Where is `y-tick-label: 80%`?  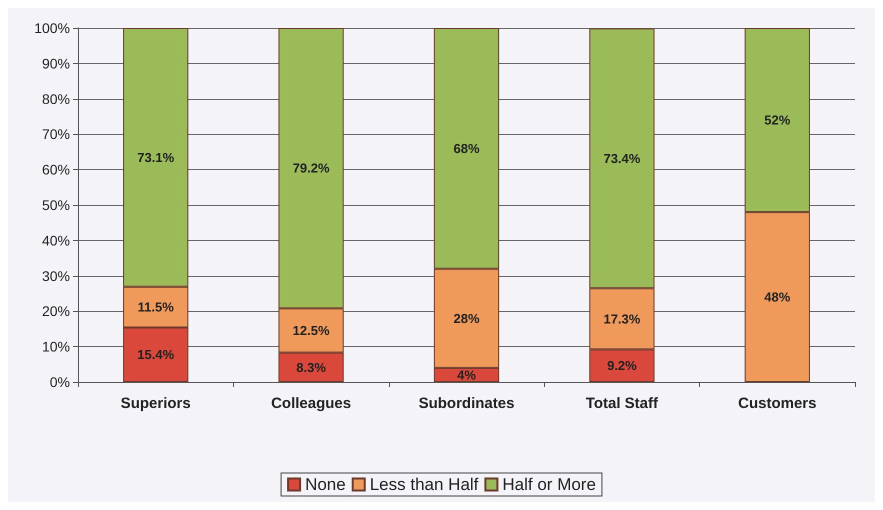
y-tick-label: 80% is located at coordinates (56, 98).